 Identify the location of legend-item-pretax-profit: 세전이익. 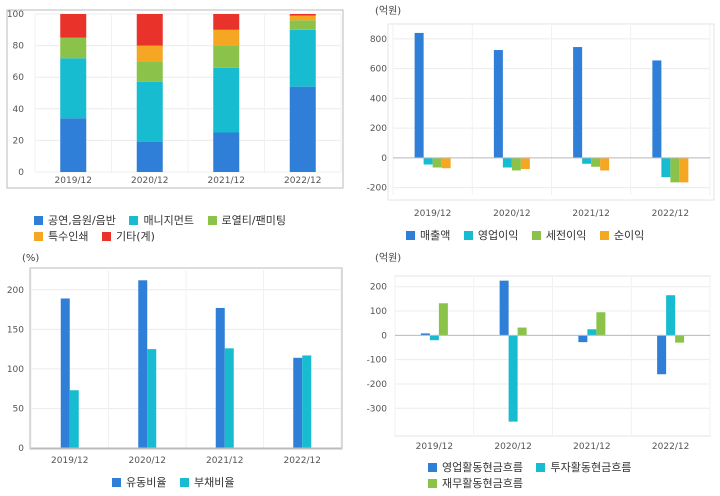
(559, 235).